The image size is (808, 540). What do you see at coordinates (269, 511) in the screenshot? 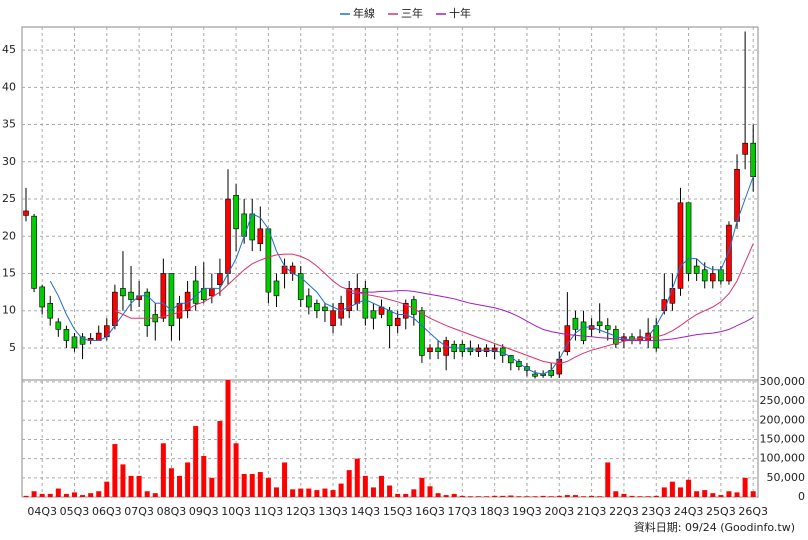
I see `x-tick-label: 11Q3` at bounding box center [269, 511].